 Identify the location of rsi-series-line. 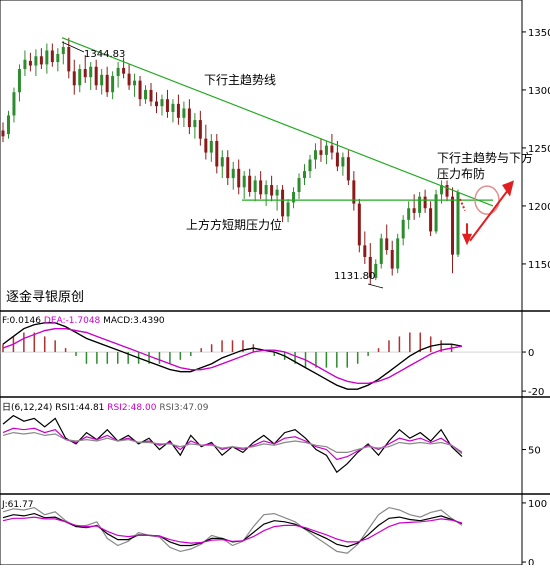
(232, 444).